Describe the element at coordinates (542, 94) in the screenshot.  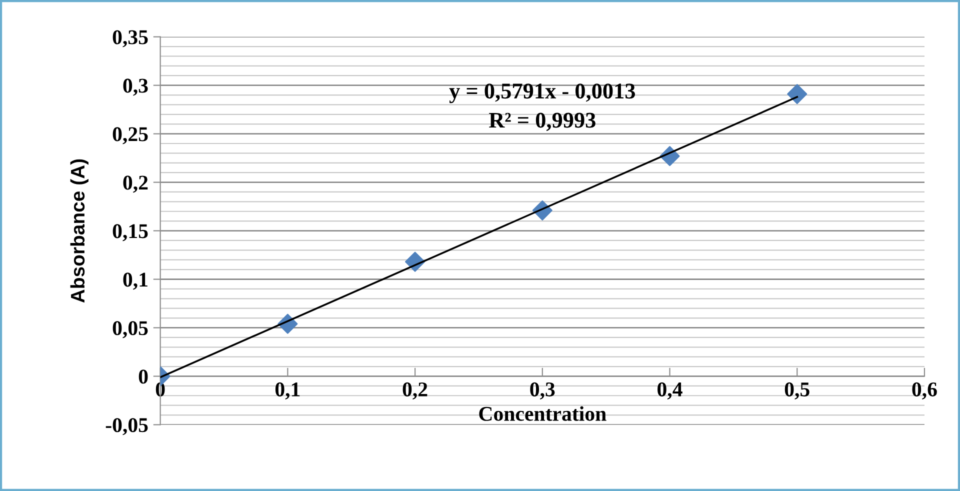
I see `annotation: y = 0,5791x - 0,0013` at that location.